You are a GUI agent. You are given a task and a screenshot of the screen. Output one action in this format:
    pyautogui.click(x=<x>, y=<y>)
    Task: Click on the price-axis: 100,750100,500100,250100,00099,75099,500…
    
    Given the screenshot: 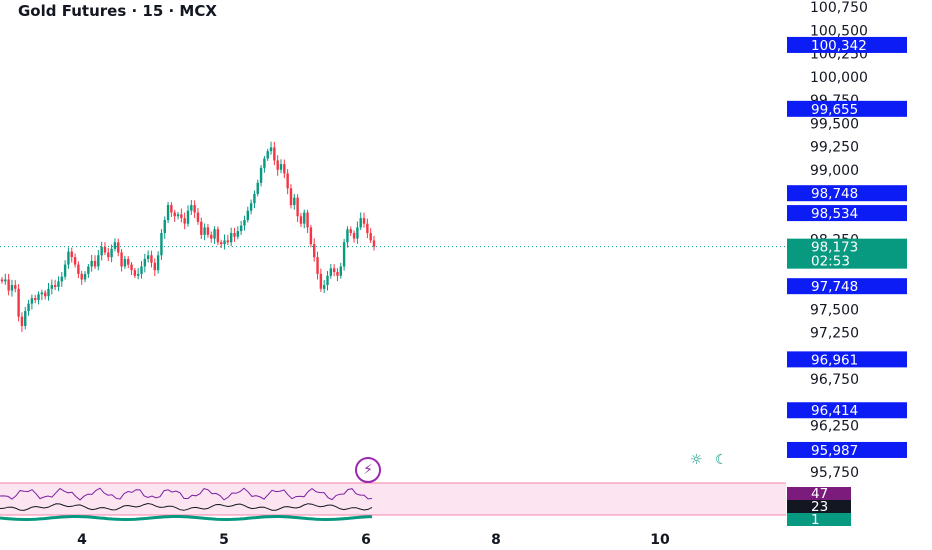 What is the action you would take?
    pyautogui.click(x=847, y=240)
    